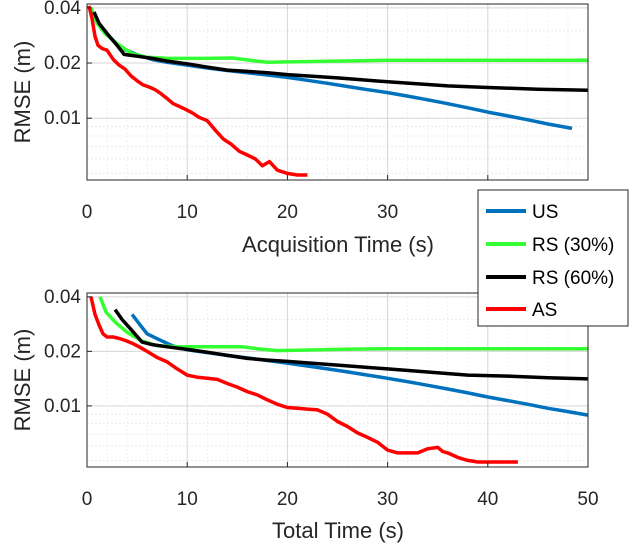  I want to click on top-x-tick-label-30: 30, so click(387, 212).